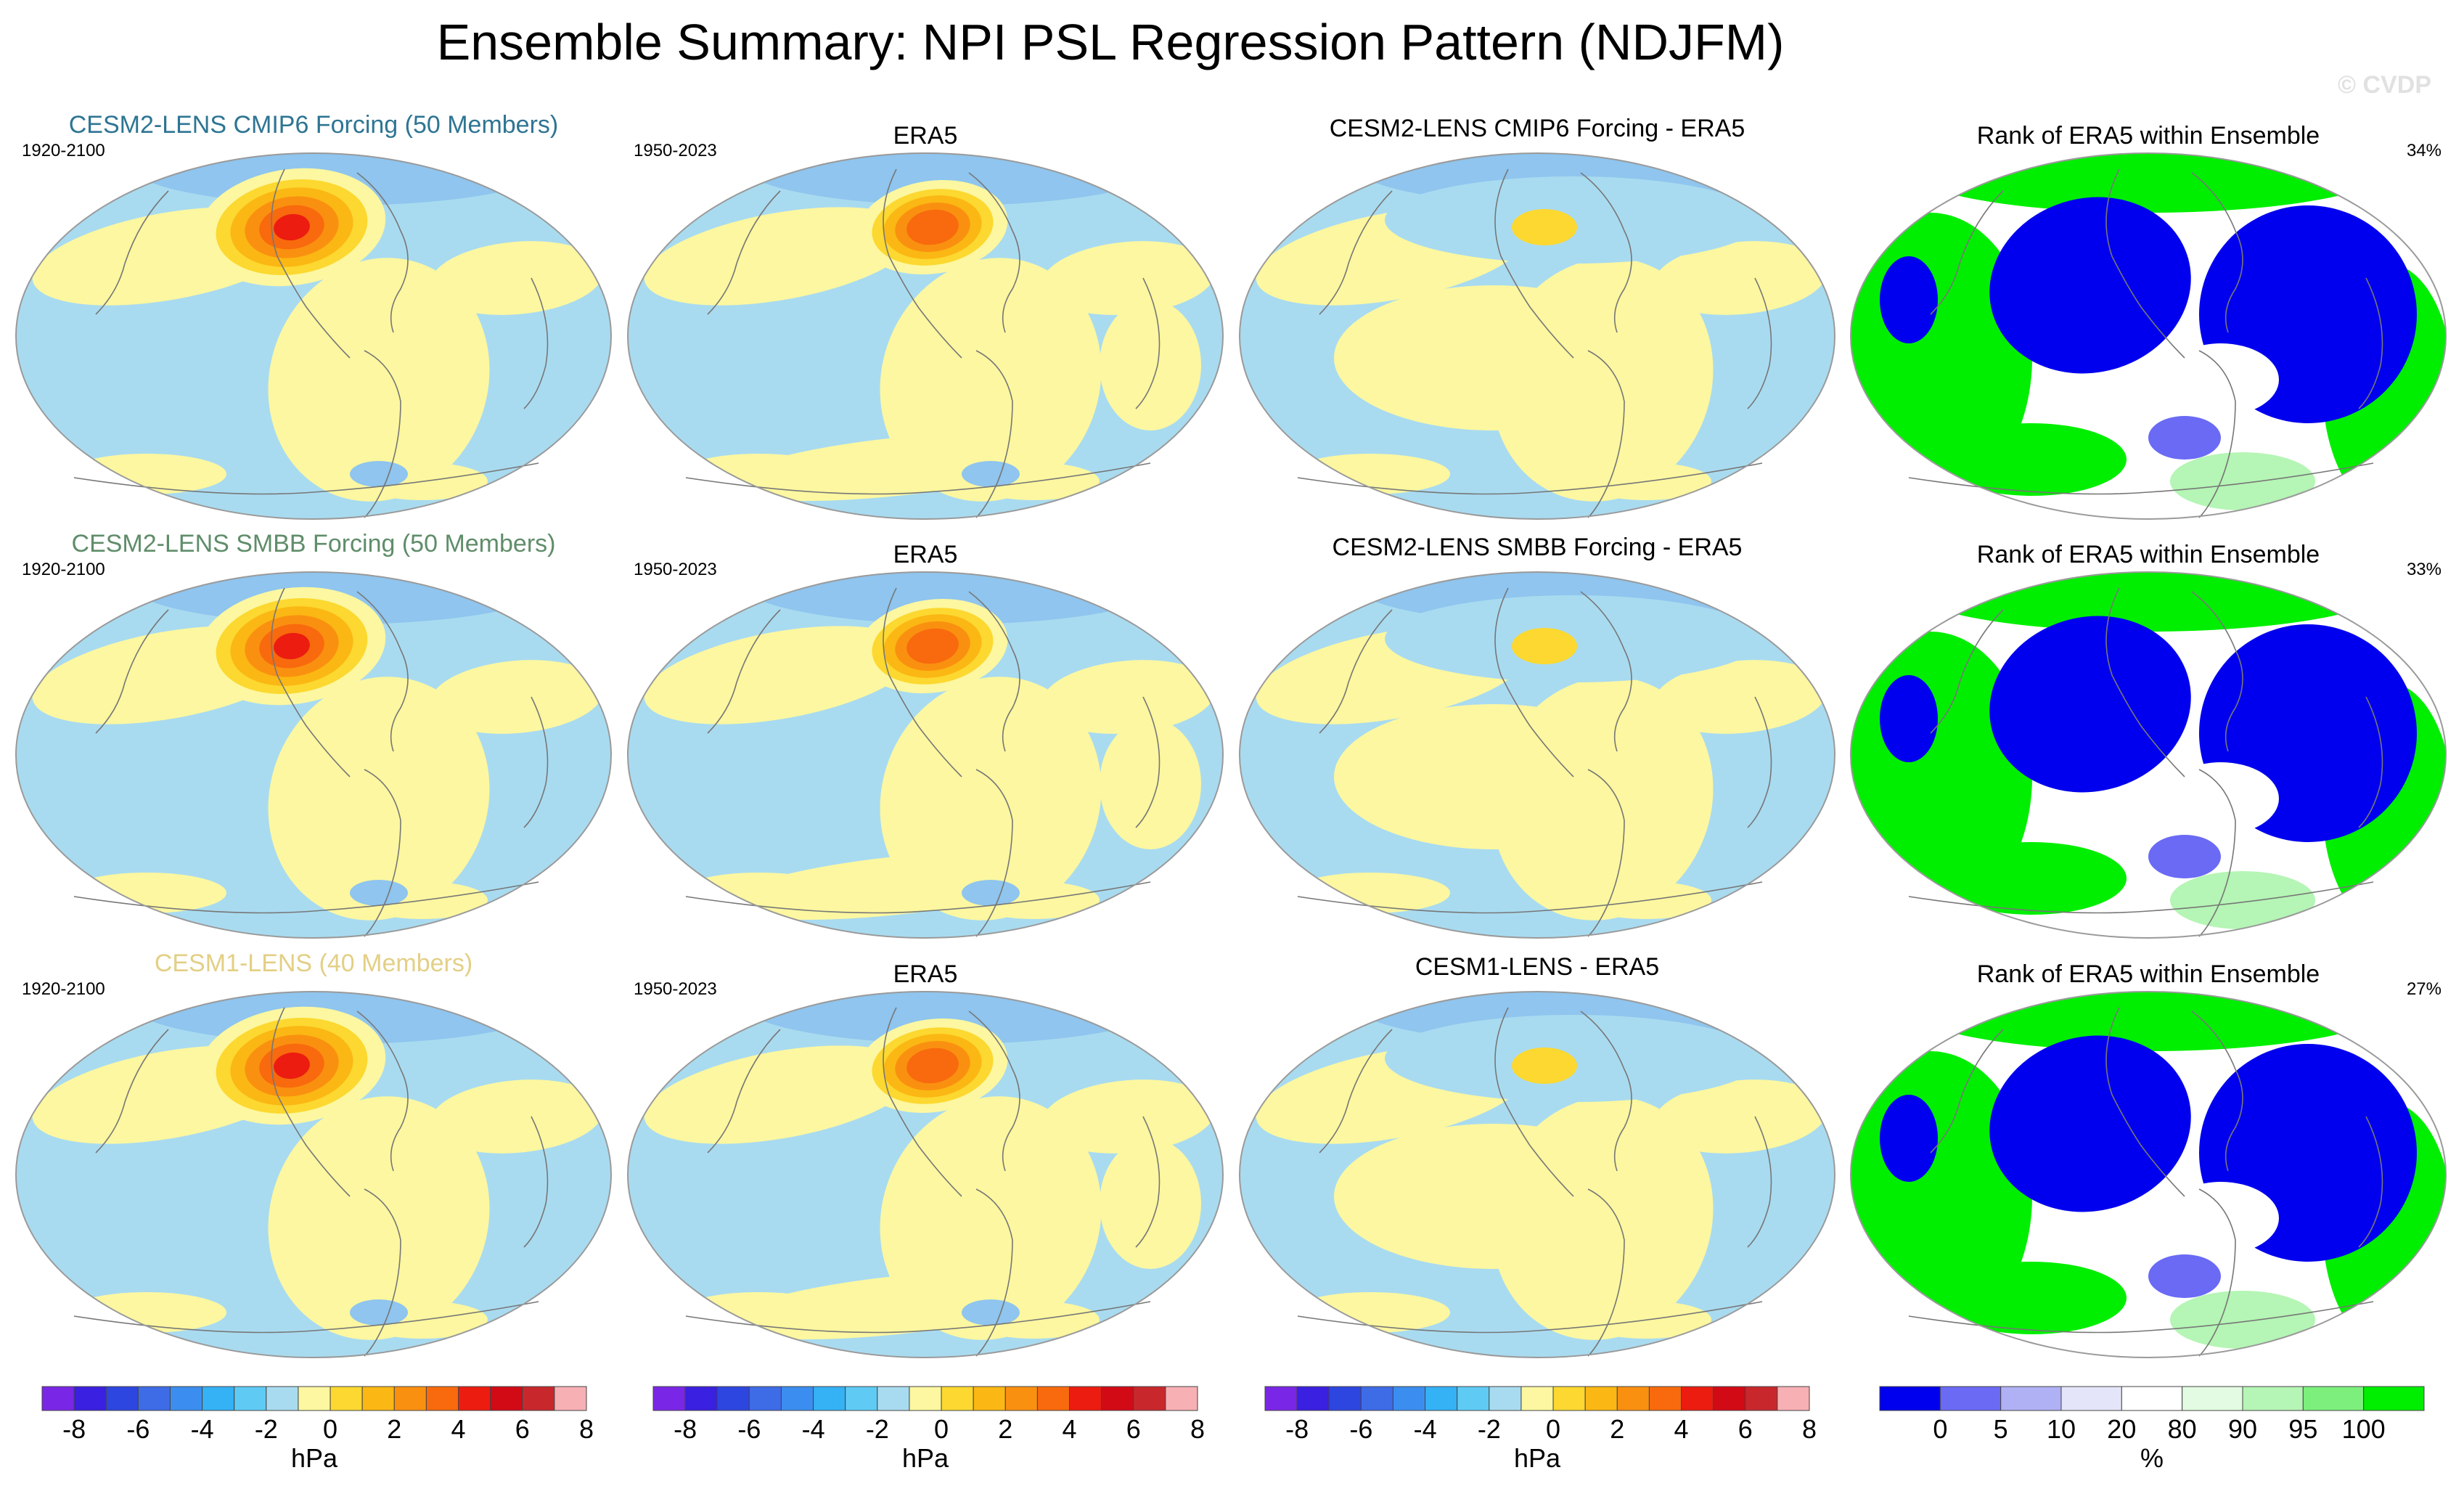  What do you see at coordinates (2242, 1429) in the screenshot?
I see `colorbar-tick-label: 90` at bounding box center [2242, 1429].